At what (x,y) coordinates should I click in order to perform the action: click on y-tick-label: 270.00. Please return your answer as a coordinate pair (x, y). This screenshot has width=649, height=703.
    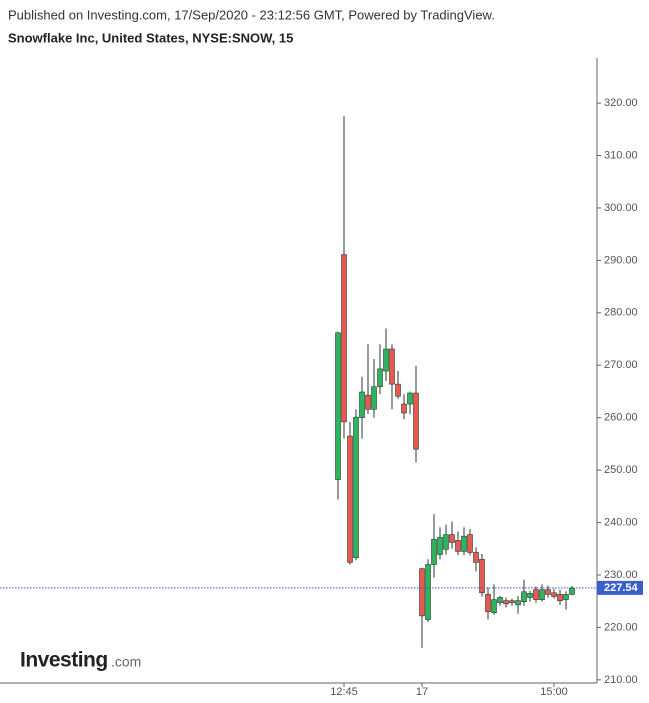
    Looking at the image, I should click on (621, 365).